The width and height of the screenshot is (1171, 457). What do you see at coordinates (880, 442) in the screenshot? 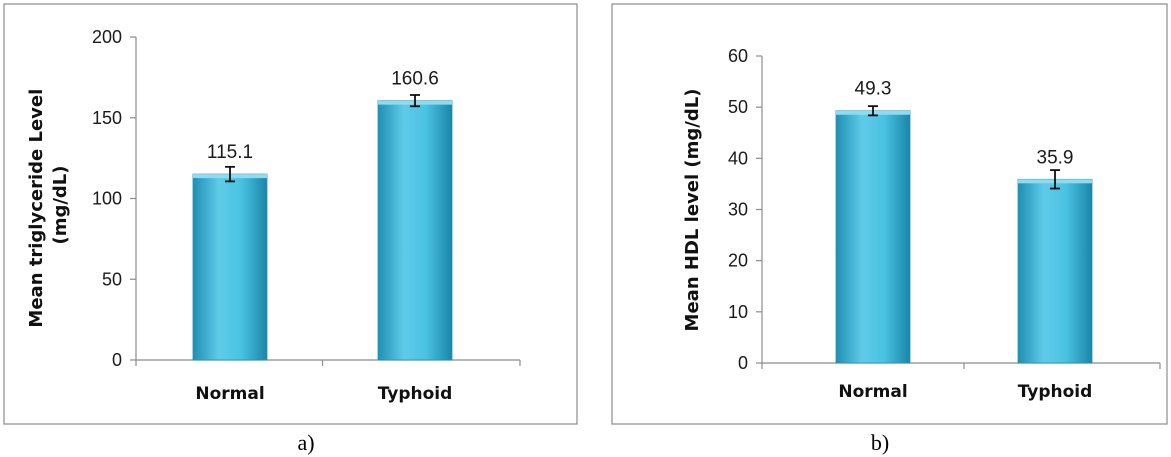
I see `chart-b-caption: b)` at bounding box center [880, 442].